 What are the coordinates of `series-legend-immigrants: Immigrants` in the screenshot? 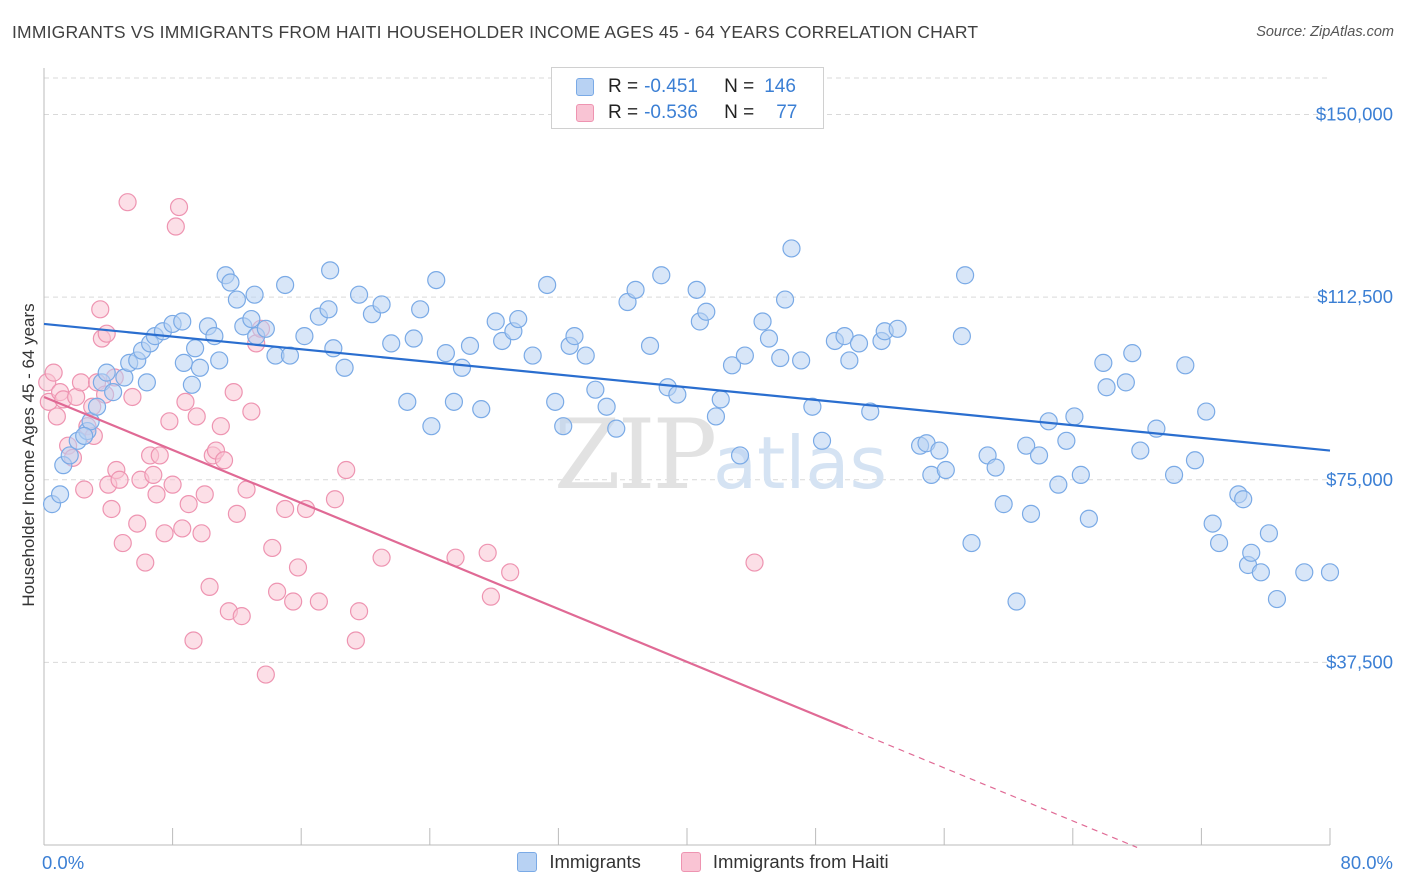 It's located at (579, 862).